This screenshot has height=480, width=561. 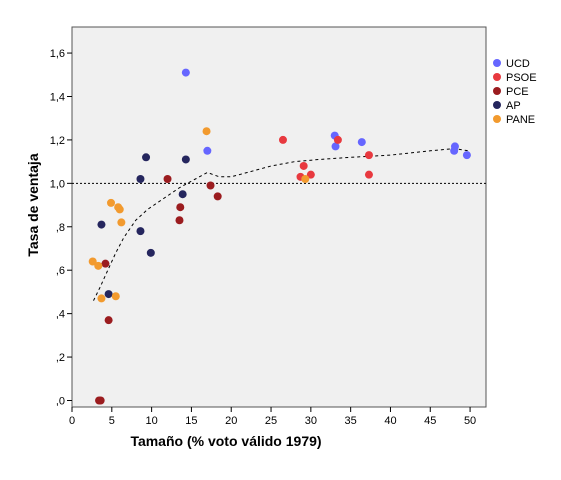 I want to click on y-axis: ,0 ,2 ,4 ,6 ,8 1,0 1,2 1,4 1,6, so click(x=61, y=227).